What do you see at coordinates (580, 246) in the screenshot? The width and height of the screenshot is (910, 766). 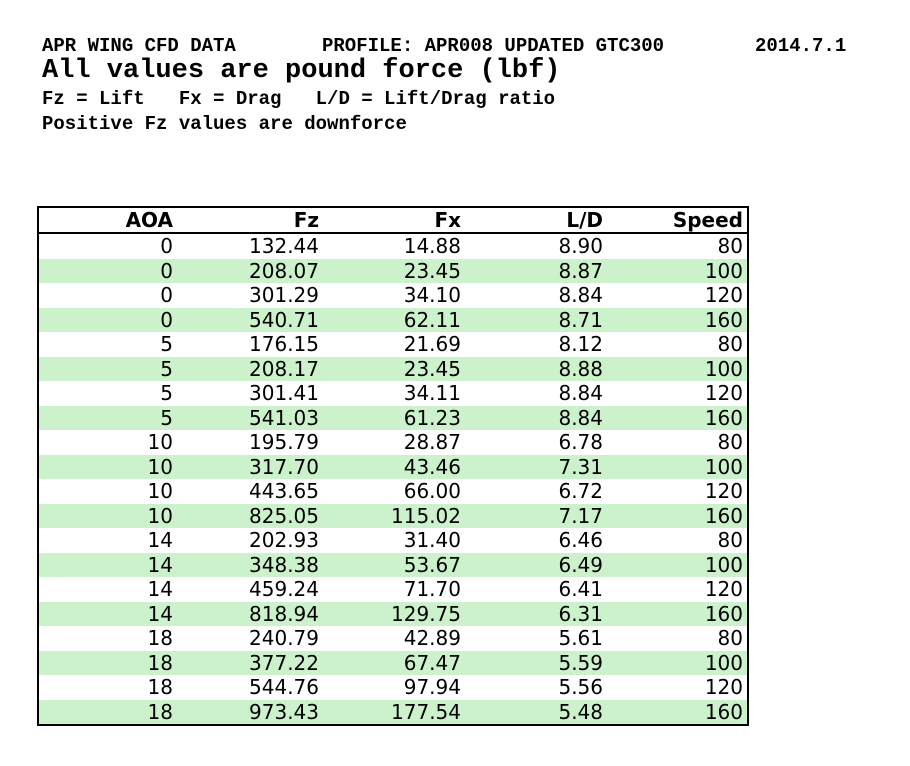 I see `cell-l-d: 8.90` at bounding box center [580, 246].